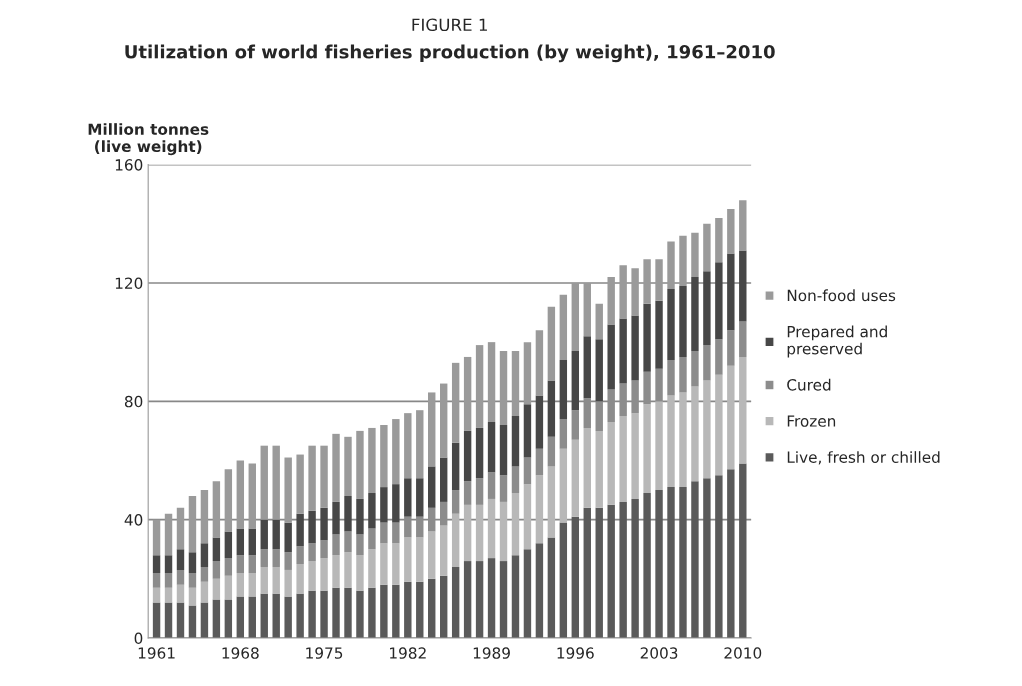 This screenshot has height=686, width=1022. I want to click on x-tick-label: 1961, so click(156, 653).